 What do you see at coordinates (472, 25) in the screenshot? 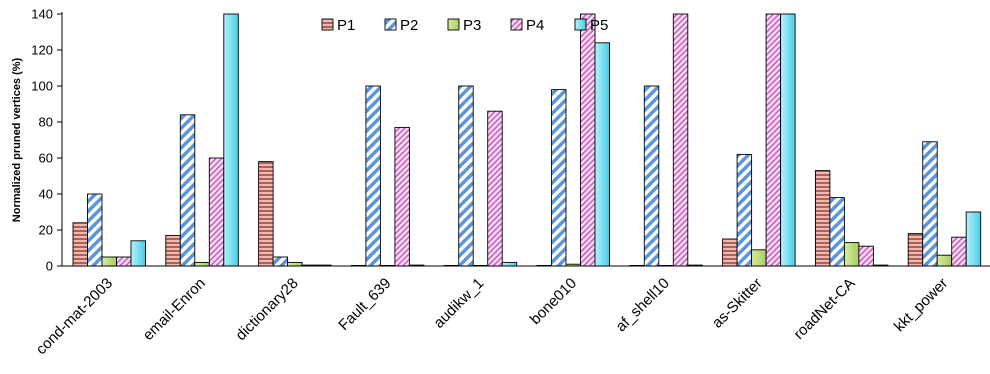
I see `legend-label: P3` at bounding box center [472, 25].